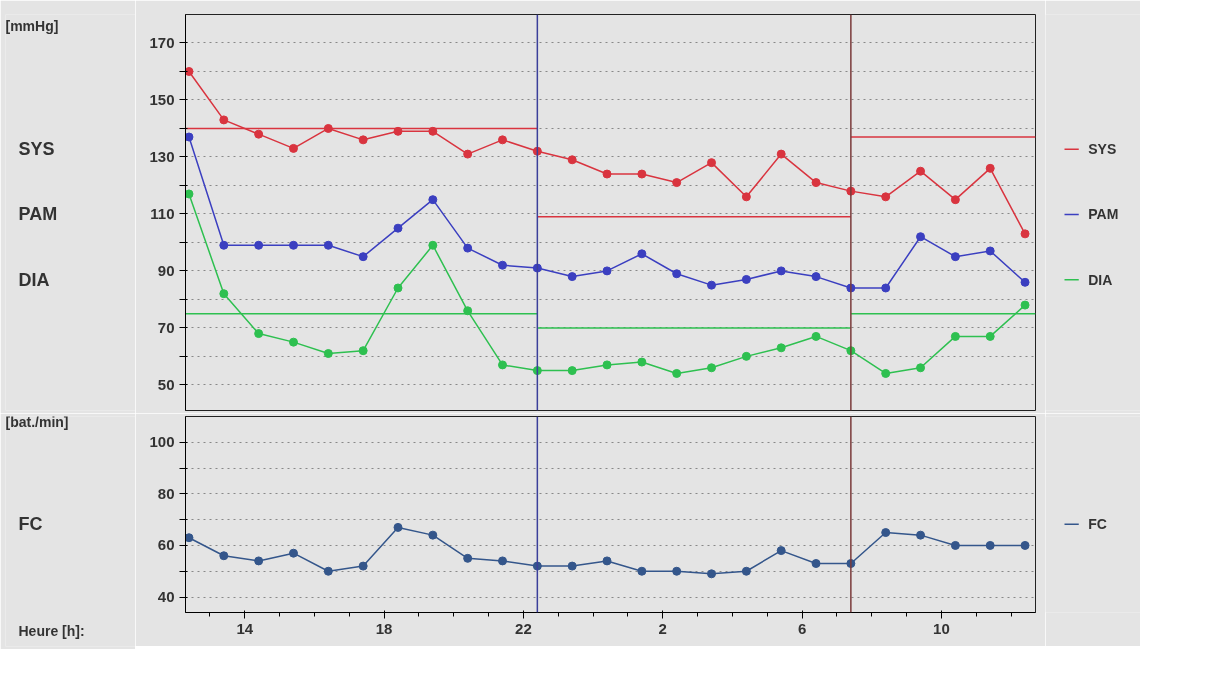 The height and width of the screenshot is (678, 1213). What do you see at coordinates (523, 628) in the screenshot?
I see `x-tick-label: 22` at bounding box center [523, 628].